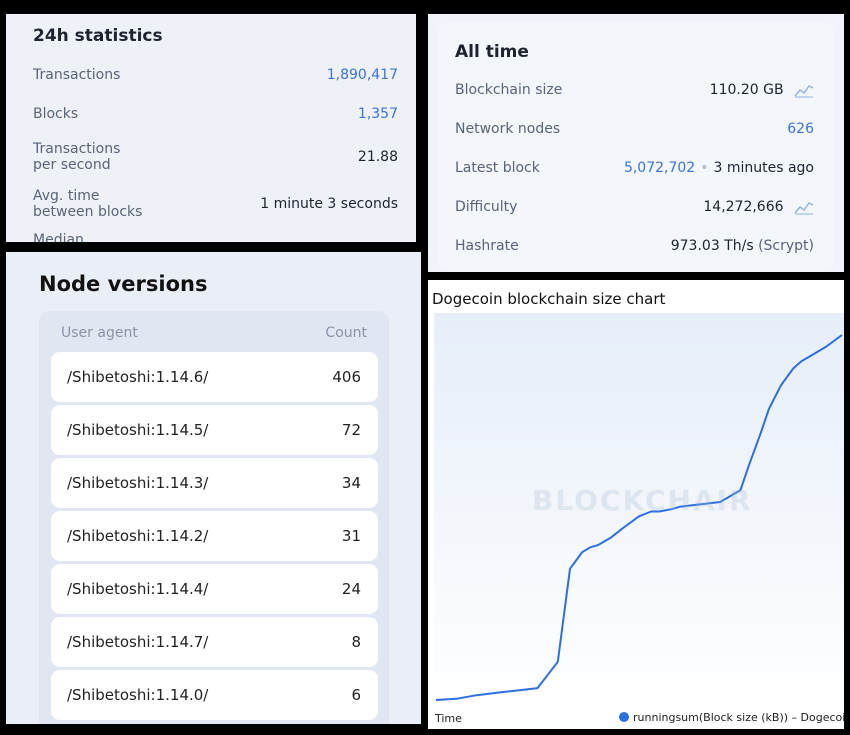 This screenshot has width=850, height=735. What do you see at coordinates (138, 483) in the screenshot?
I see `user-agent: /Shibetoshi:1.14.3/` at bounding box center [138, 483].